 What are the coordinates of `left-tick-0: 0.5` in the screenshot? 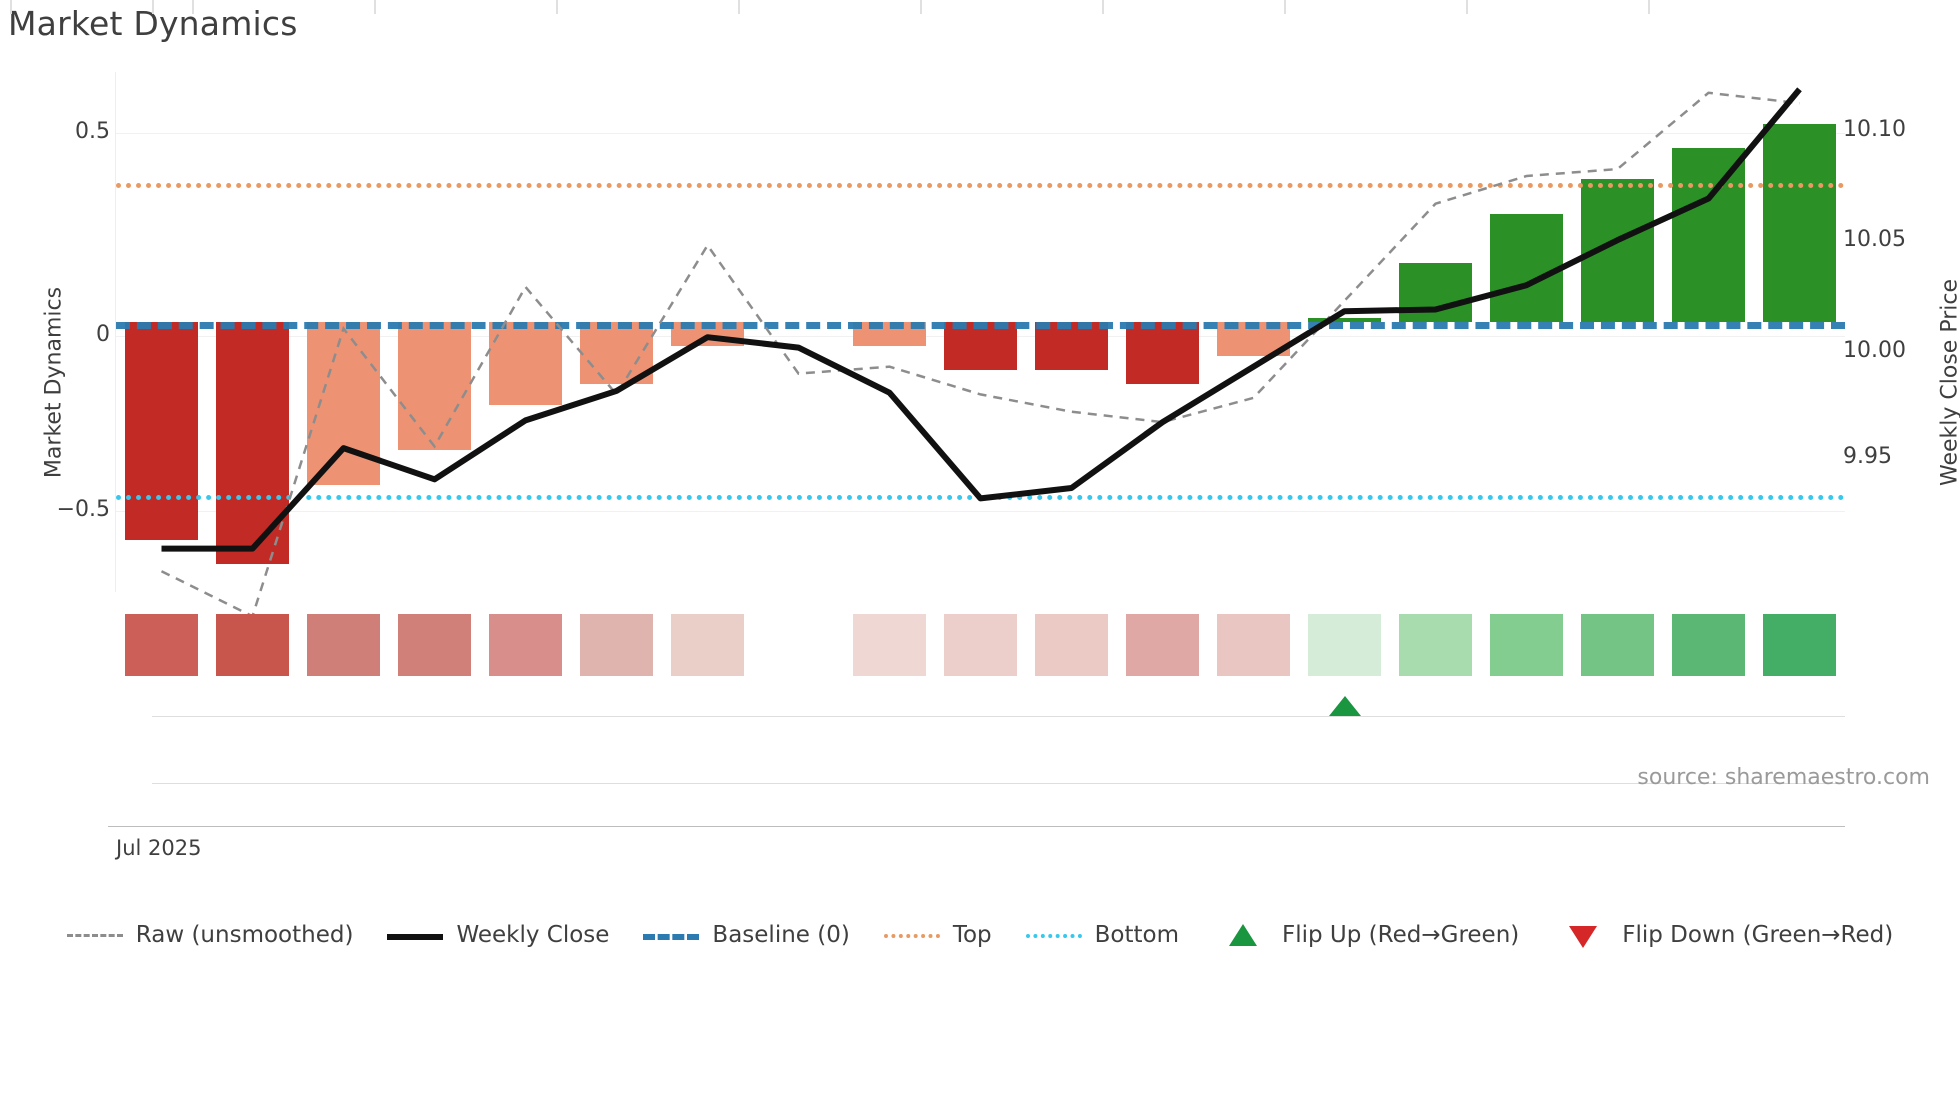 It's located at (92, 131).